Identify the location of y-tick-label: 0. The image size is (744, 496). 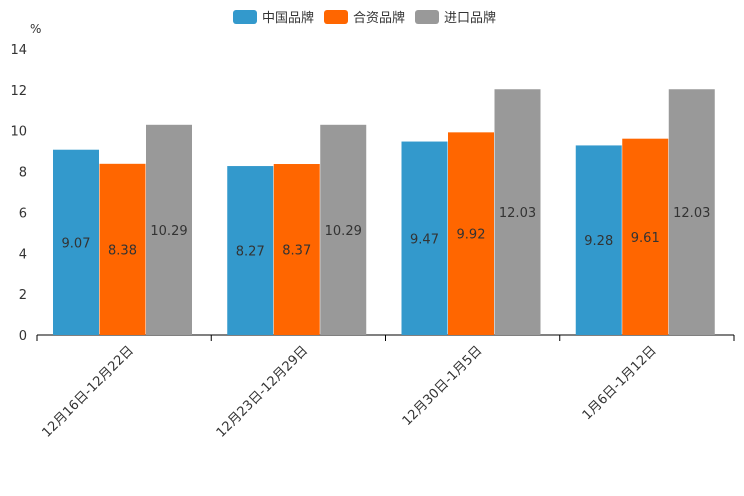
(23, 336).